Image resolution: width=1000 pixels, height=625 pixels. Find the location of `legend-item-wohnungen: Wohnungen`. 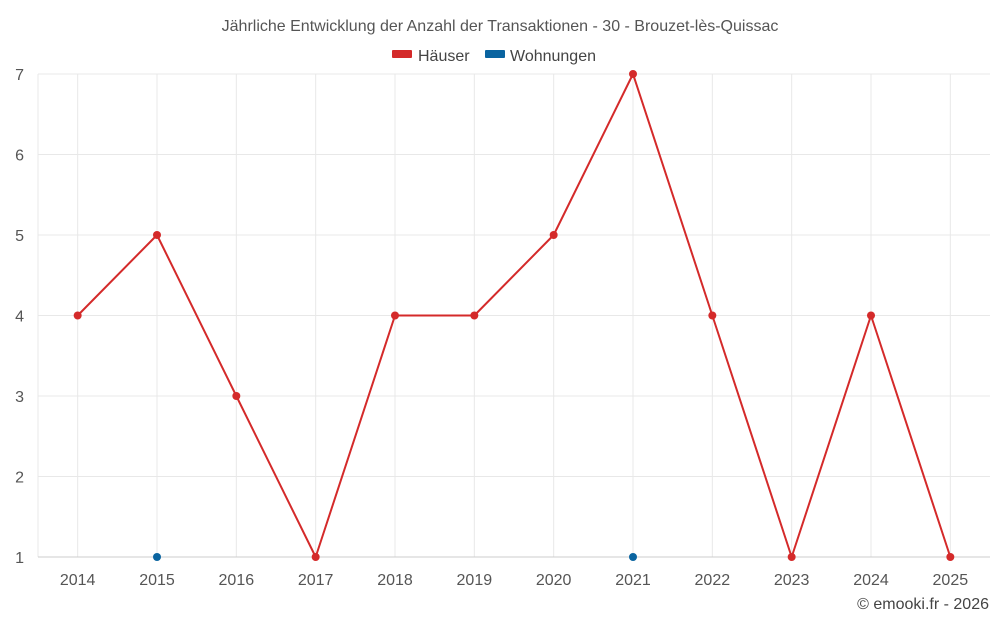

legend-item-wohnungen: Wohnungen is located at coordinates (540, 56).